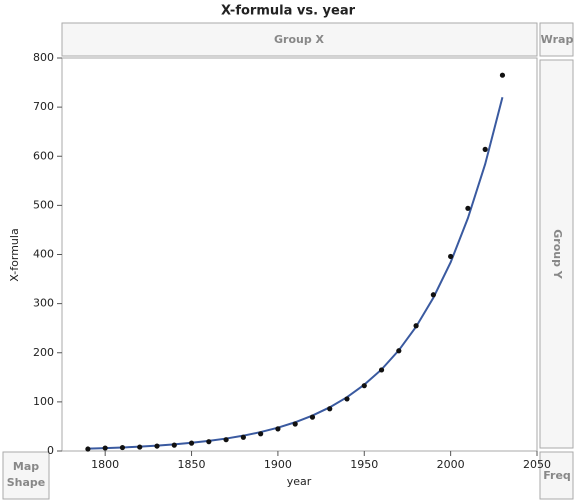 Image resolution: width=575 pixels, height=503 pixels. What do you see at coordinates (364, 464) in the screenshot?
I see `x-tick-label: 1950` at bounding box center [364, 464].